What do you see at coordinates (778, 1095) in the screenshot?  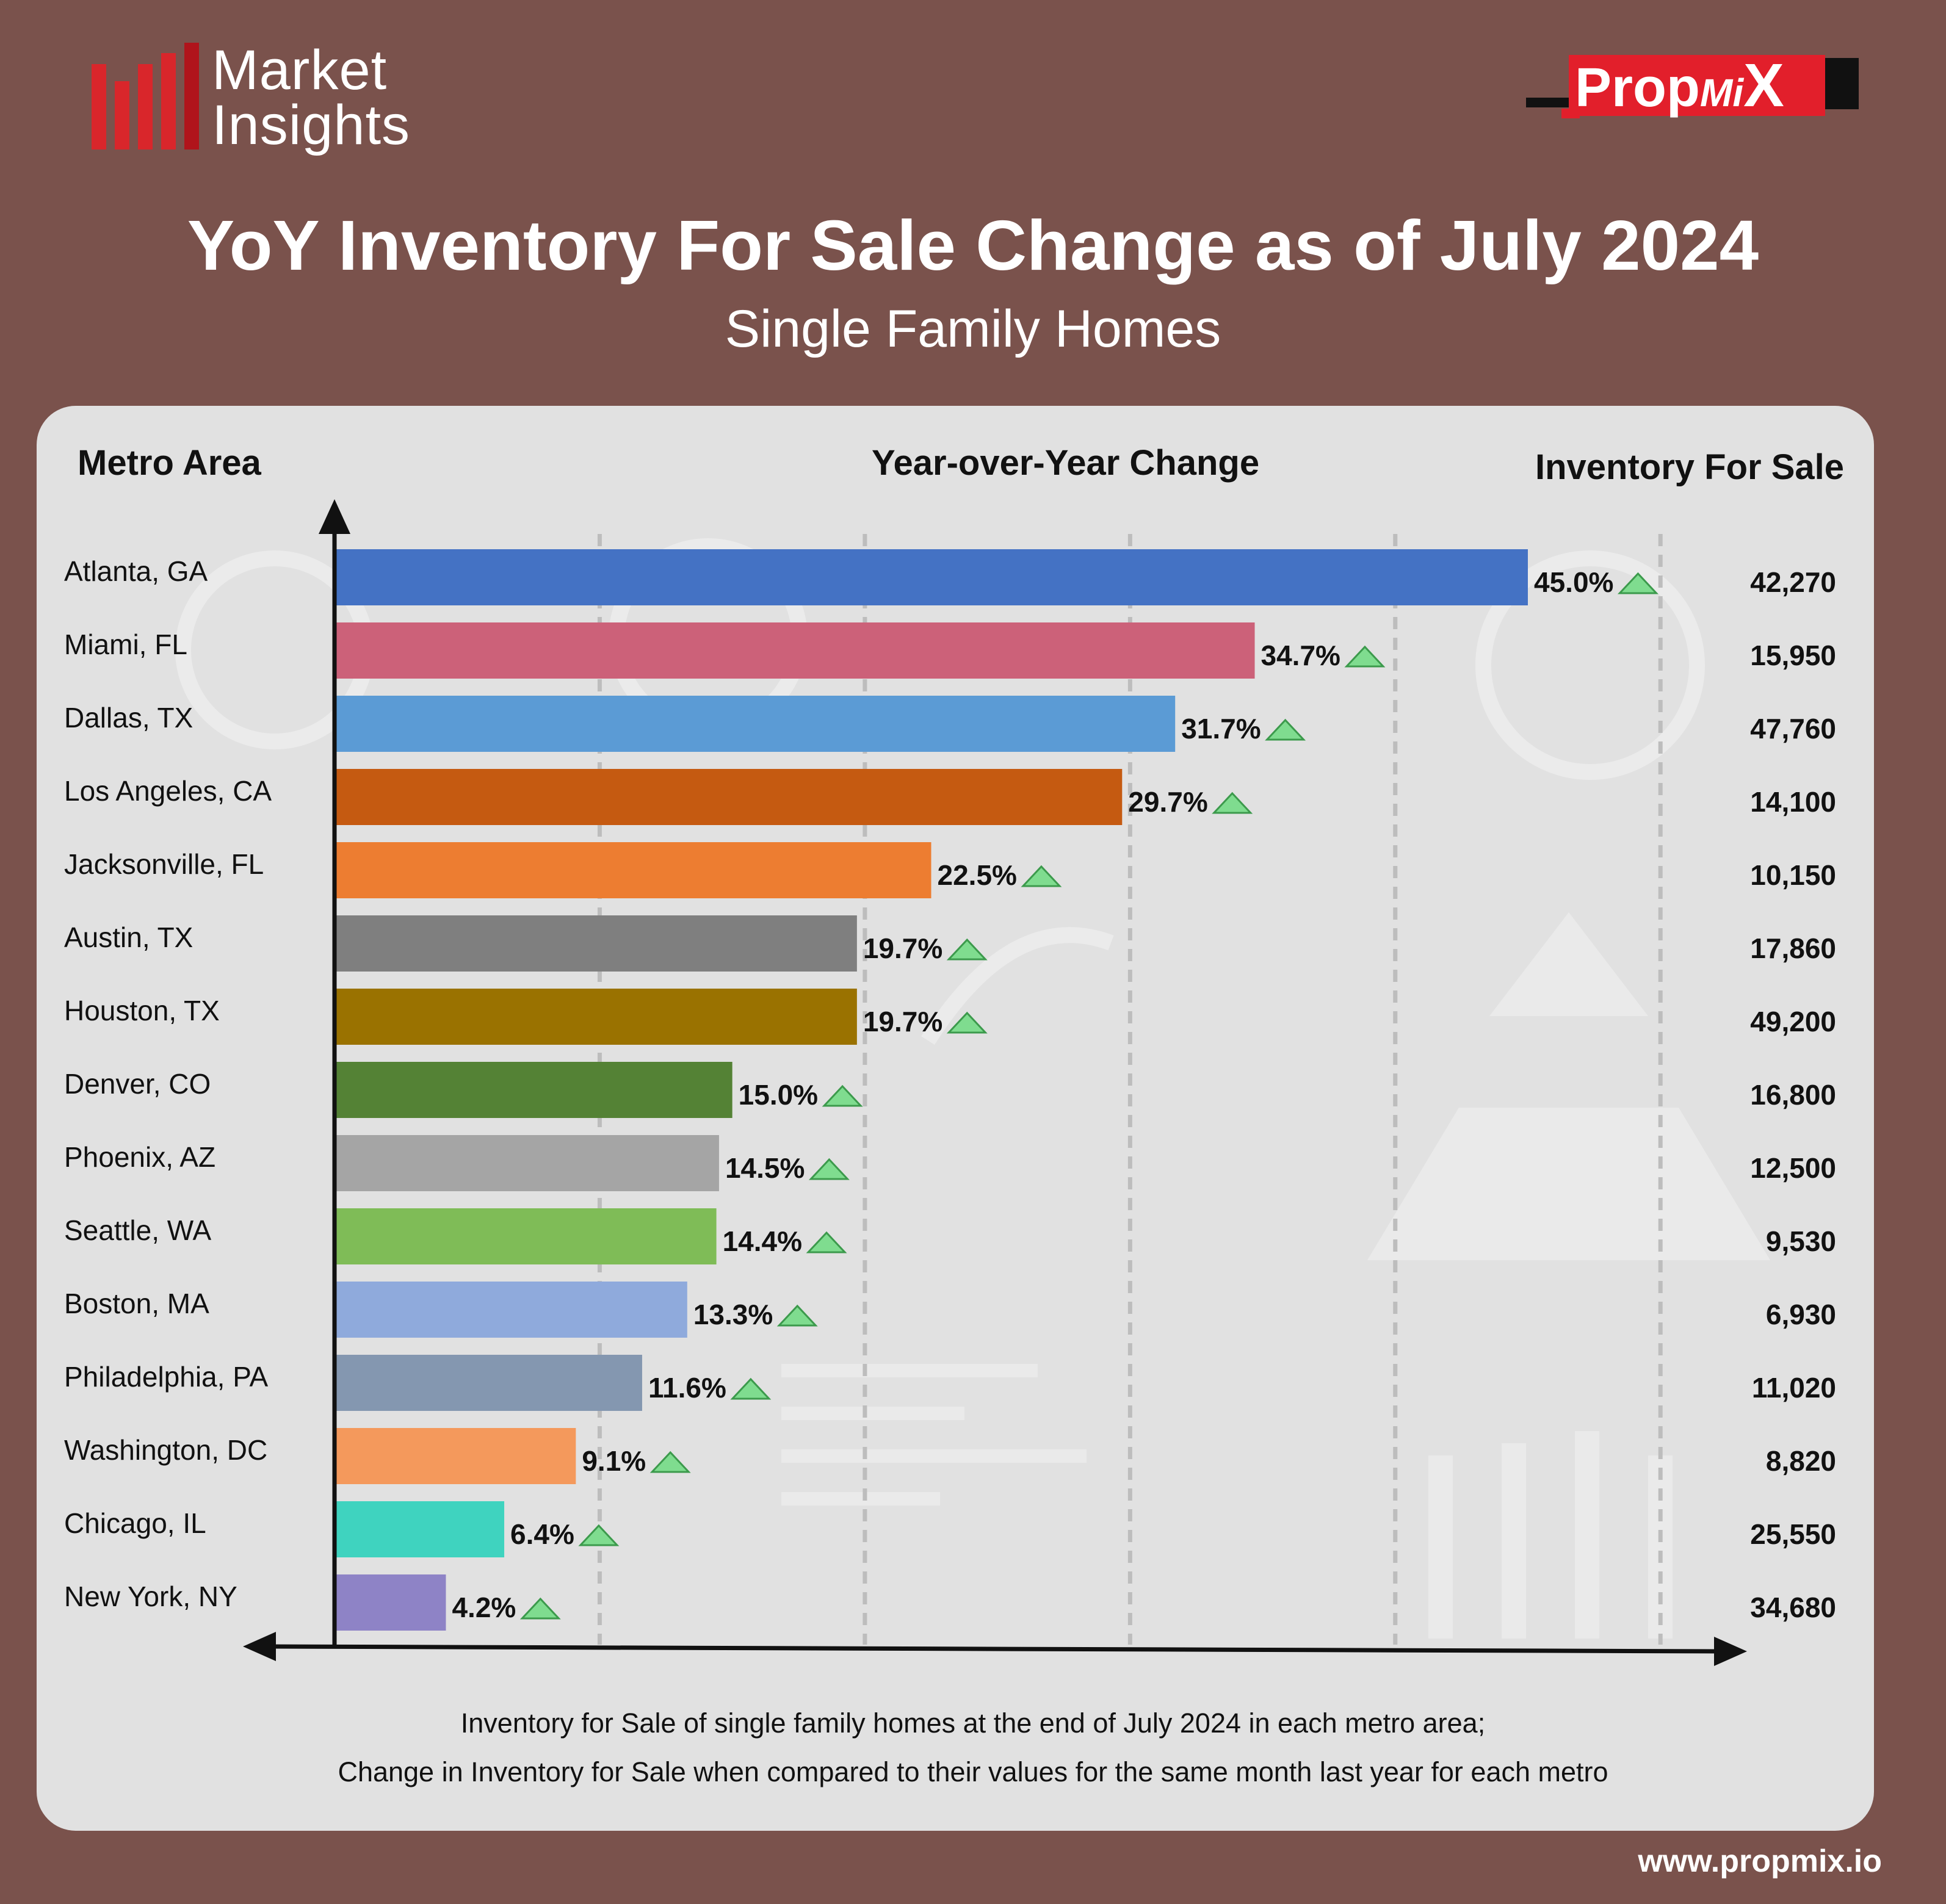 I see `value-label: 15.0%` at bounding box center [778, 1095].